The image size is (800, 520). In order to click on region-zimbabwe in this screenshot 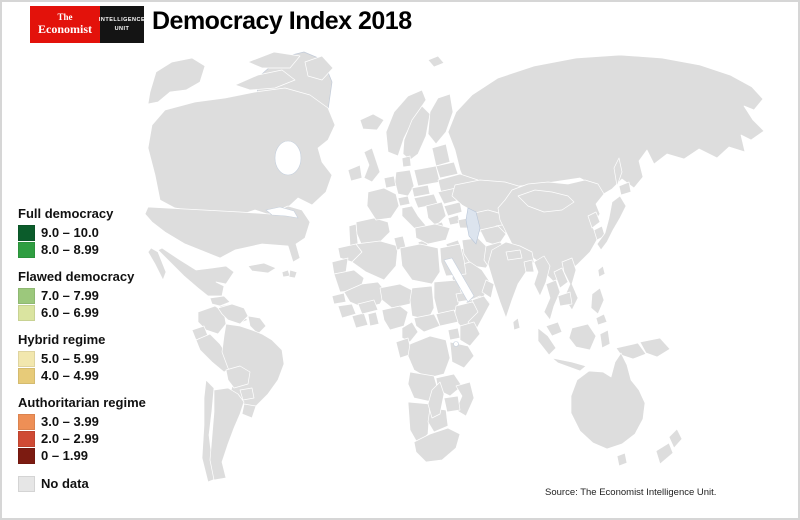, I will do `click(452, 404)`.